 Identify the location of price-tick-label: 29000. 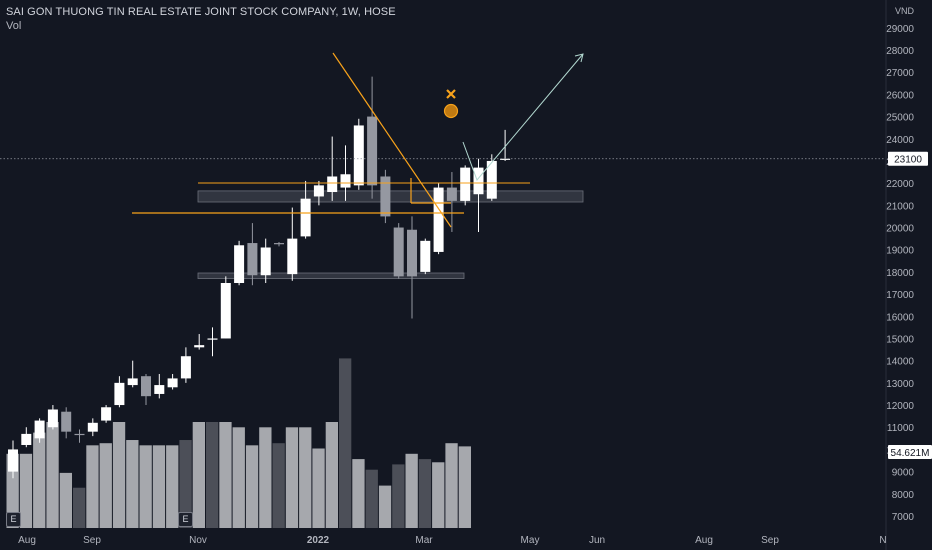
(900, 29).